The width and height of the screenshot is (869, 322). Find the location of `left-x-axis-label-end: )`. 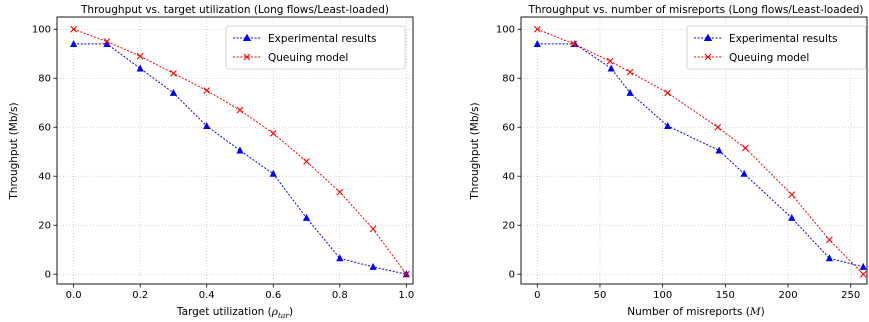

left-x-axis-label-end: ) is located at coordinates (291, 312).